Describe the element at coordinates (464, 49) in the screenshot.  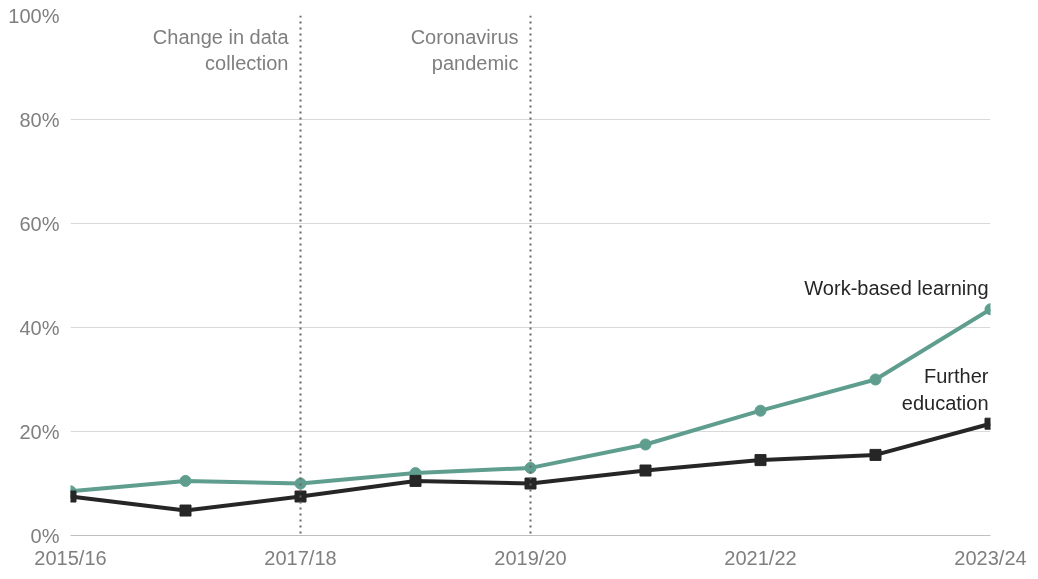
I see `ref-line-label: Coronavirus pandemic` at that location.